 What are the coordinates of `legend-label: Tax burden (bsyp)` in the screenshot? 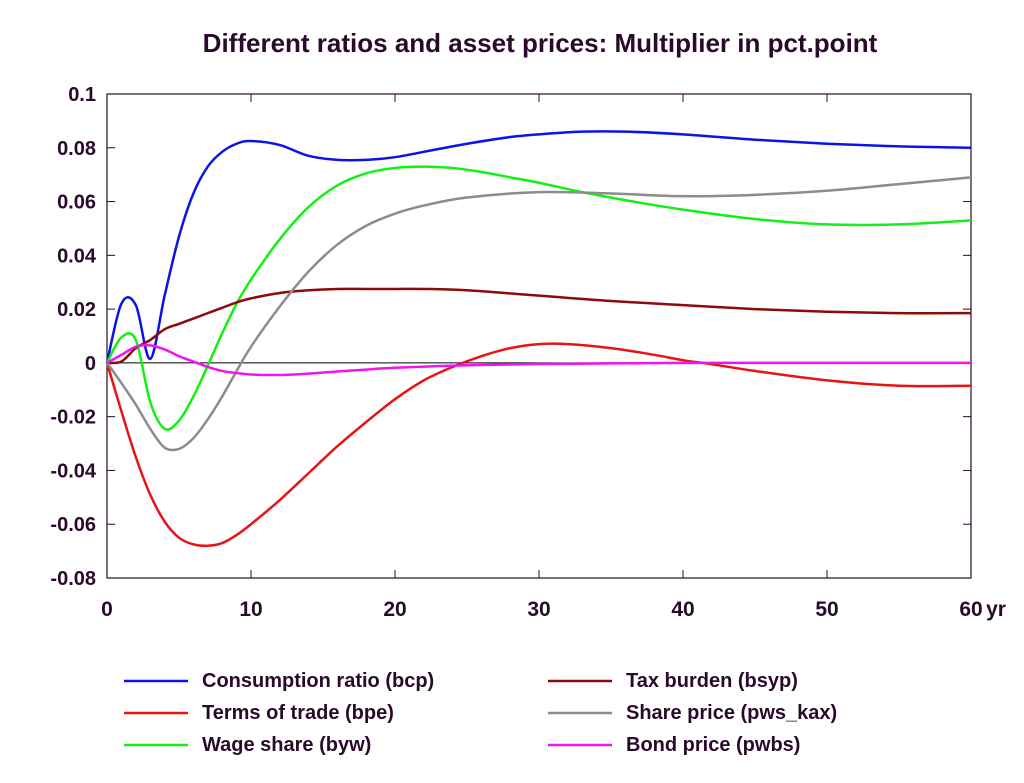 It's located at (712, 681).